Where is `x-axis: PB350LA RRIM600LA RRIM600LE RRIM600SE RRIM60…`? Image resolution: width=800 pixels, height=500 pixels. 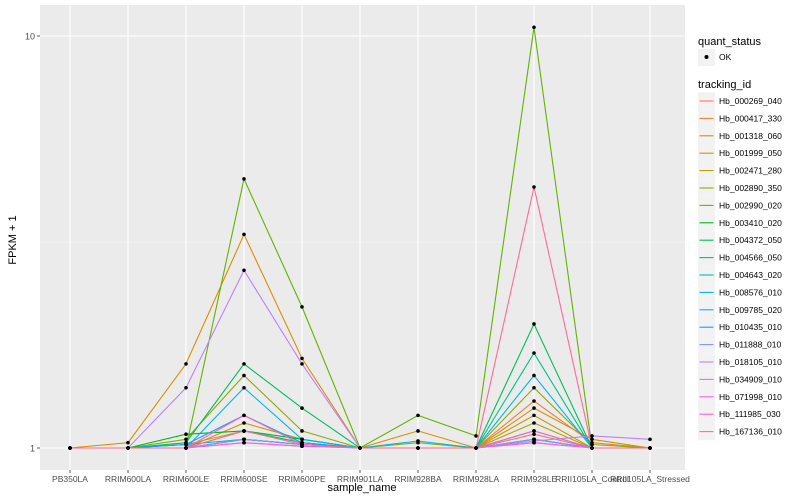 x-axis: PB350LA RRIM600LA RRIM600LE RRIM600SE RRIM60… is located at coordinates (371, 477).